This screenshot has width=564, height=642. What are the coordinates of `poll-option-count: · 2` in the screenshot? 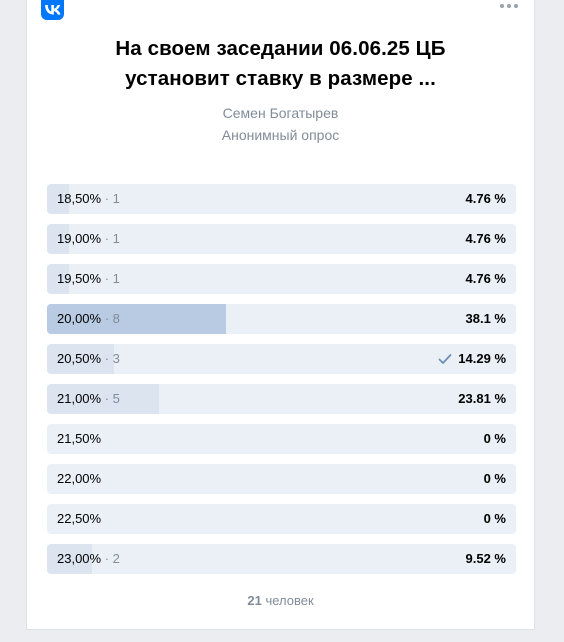 It's located at (110, 558).